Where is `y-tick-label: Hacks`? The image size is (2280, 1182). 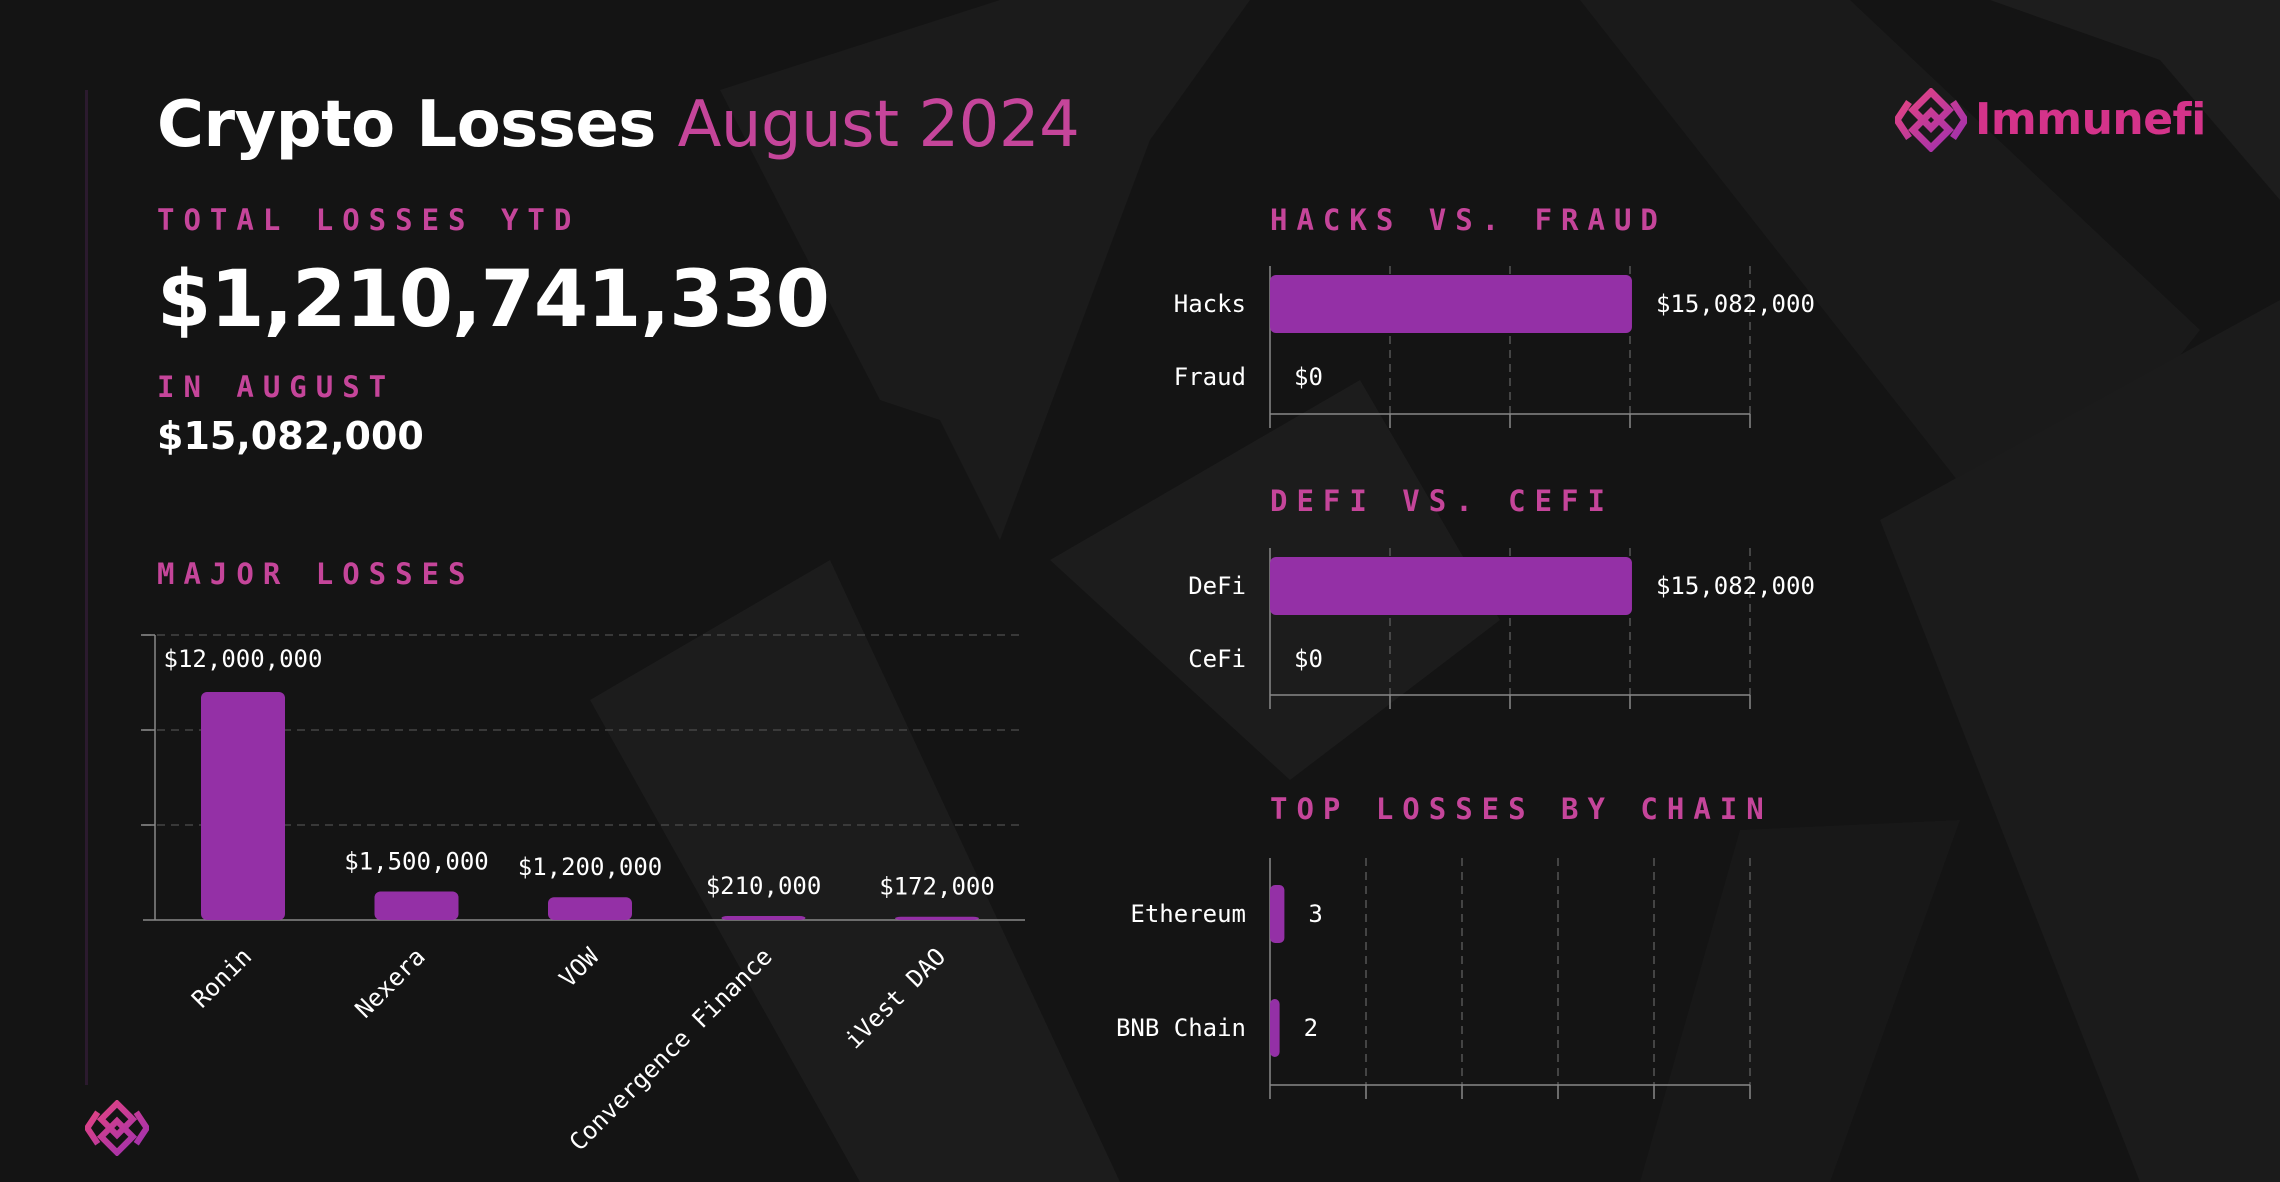 y-tick-label: Hacks is located at coordinates (1210, 304).